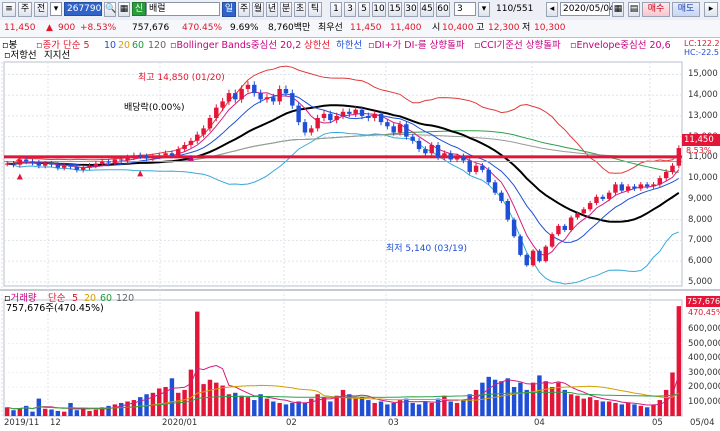 This screenshot has height=431, width=720. Describe the element at coordinates (395, 9) in the screenshot. I see `minute-15-button: 15` at that location.